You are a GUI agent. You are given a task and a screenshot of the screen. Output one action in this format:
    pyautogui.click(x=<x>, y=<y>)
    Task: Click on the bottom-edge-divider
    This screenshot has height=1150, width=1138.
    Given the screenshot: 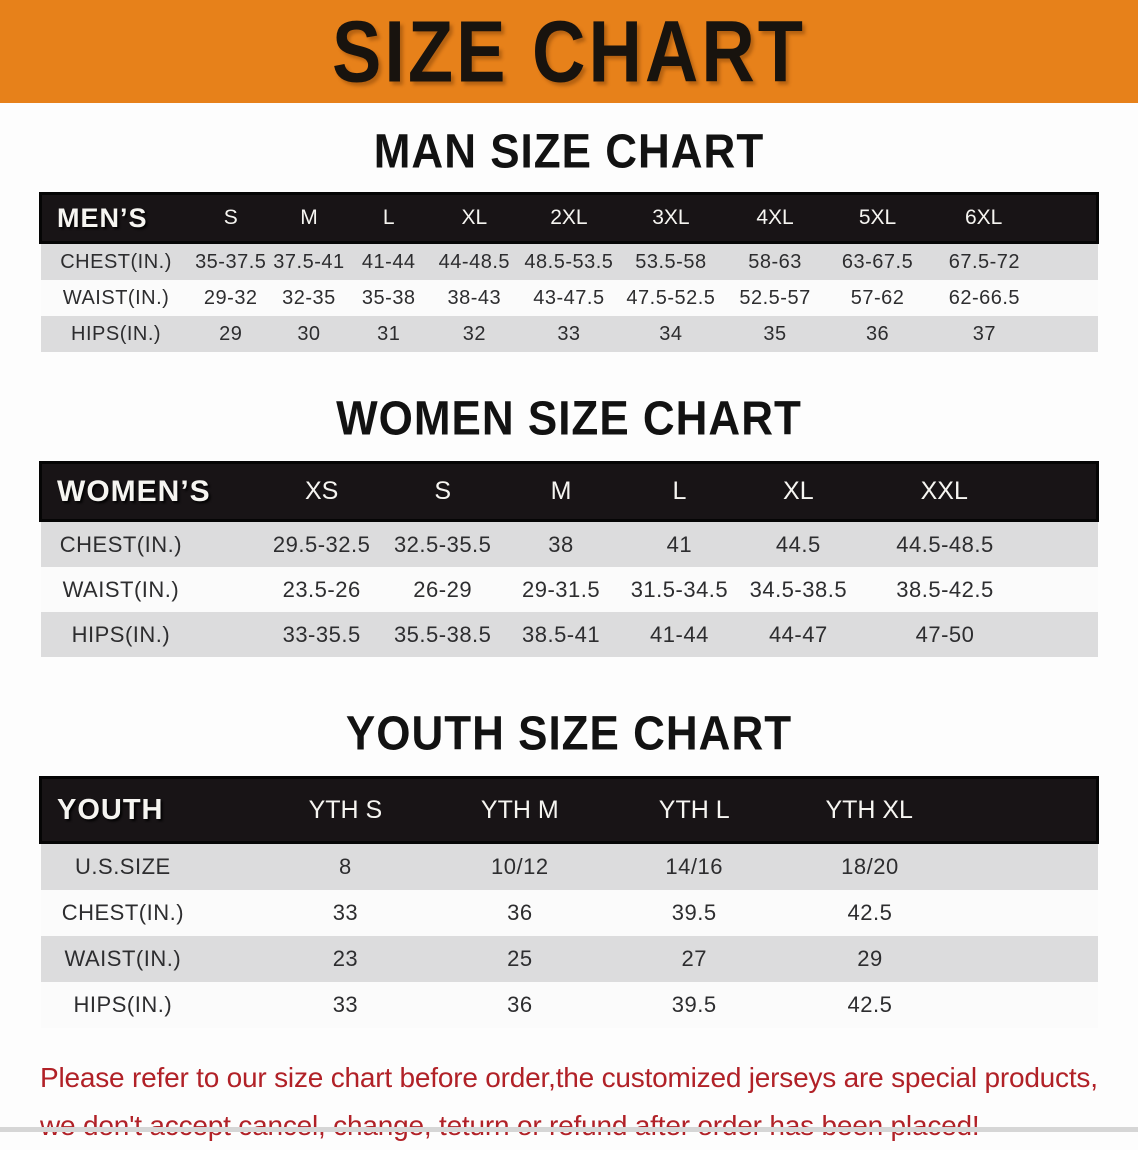 What is the action you would take?
    pyautogui.click(x=569, y=1129)
    